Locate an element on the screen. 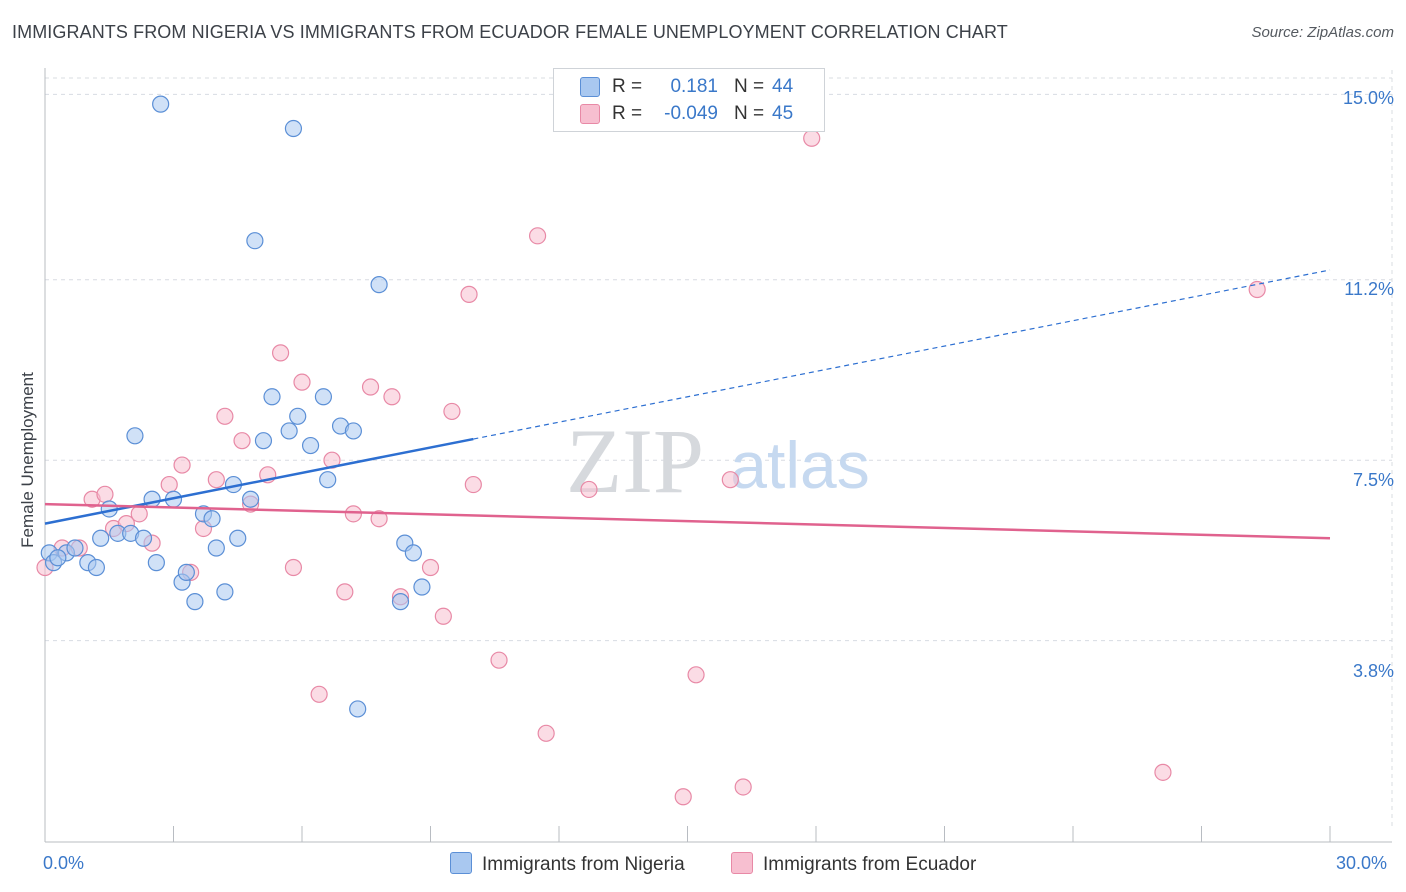 This screenshot has height=892, width=1406. y-axis-title: Female Unemployment is located at coordinates (27, 460).